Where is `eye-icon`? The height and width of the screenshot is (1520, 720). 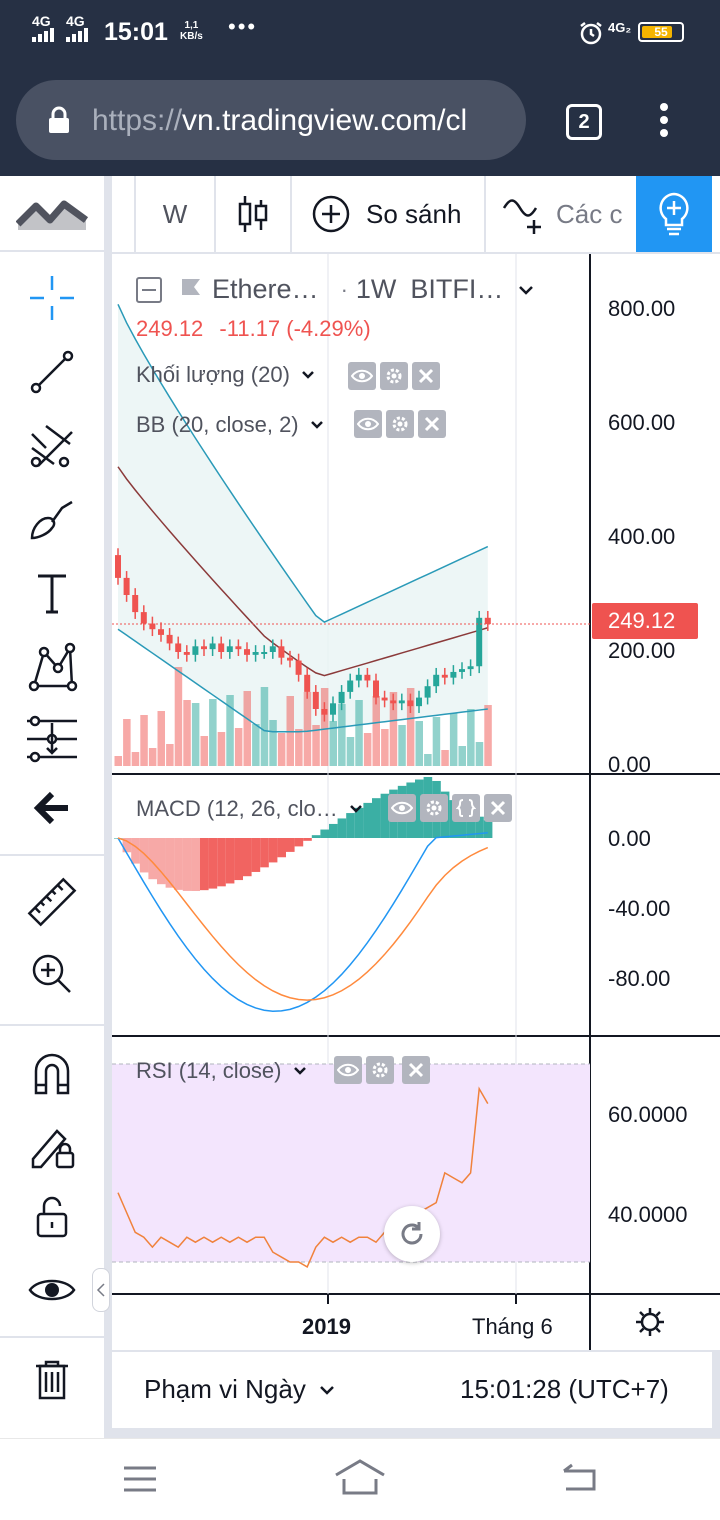
eye-icon is located at coordinates (52, 1290).